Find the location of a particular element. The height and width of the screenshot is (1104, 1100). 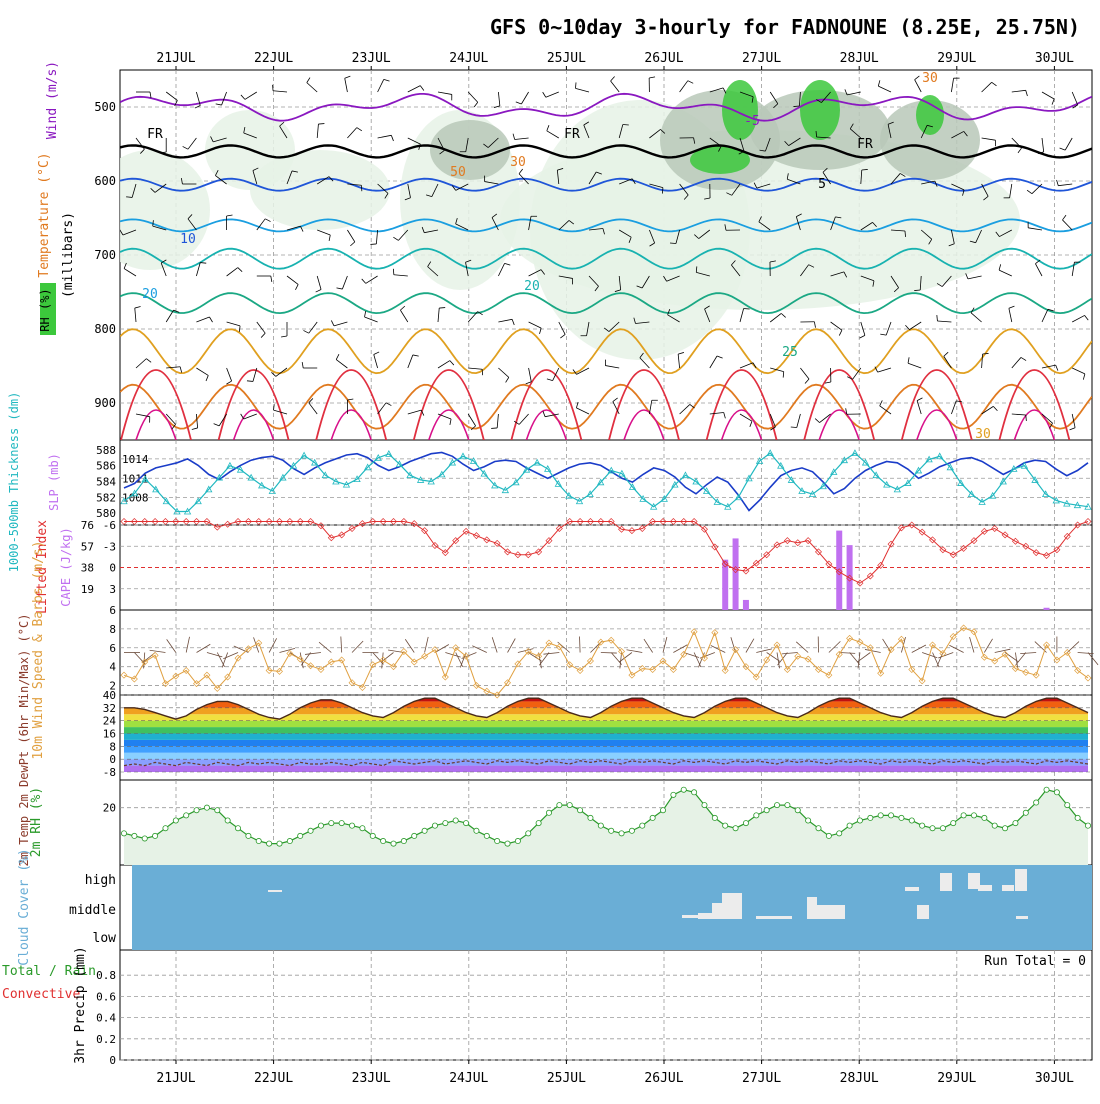

isotherm-label: 30 is located at coordinates (930, 78).